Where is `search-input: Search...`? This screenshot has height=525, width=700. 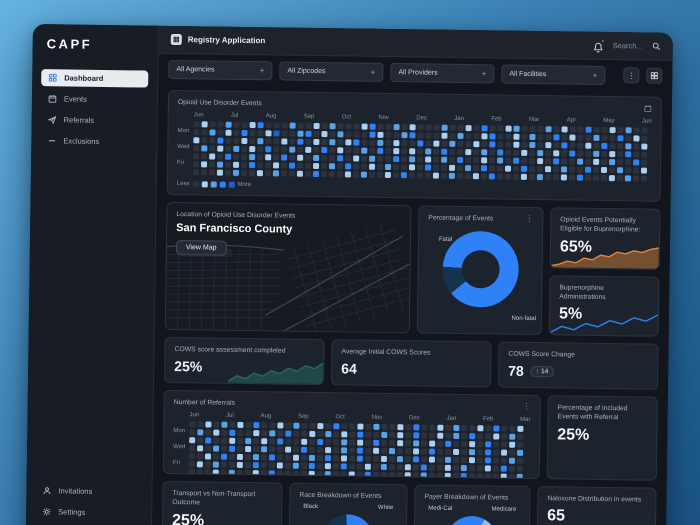 search-input: Search... is located at coordinates (627, 46).